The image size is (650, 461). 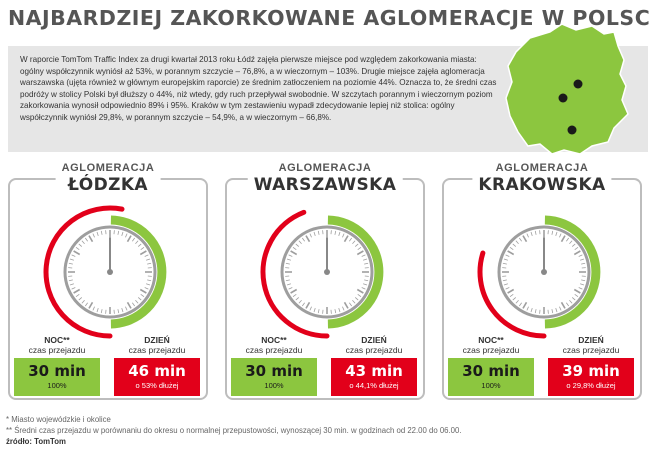 I want to click on night-time-value: 30 min, so click(x=491, y=371).